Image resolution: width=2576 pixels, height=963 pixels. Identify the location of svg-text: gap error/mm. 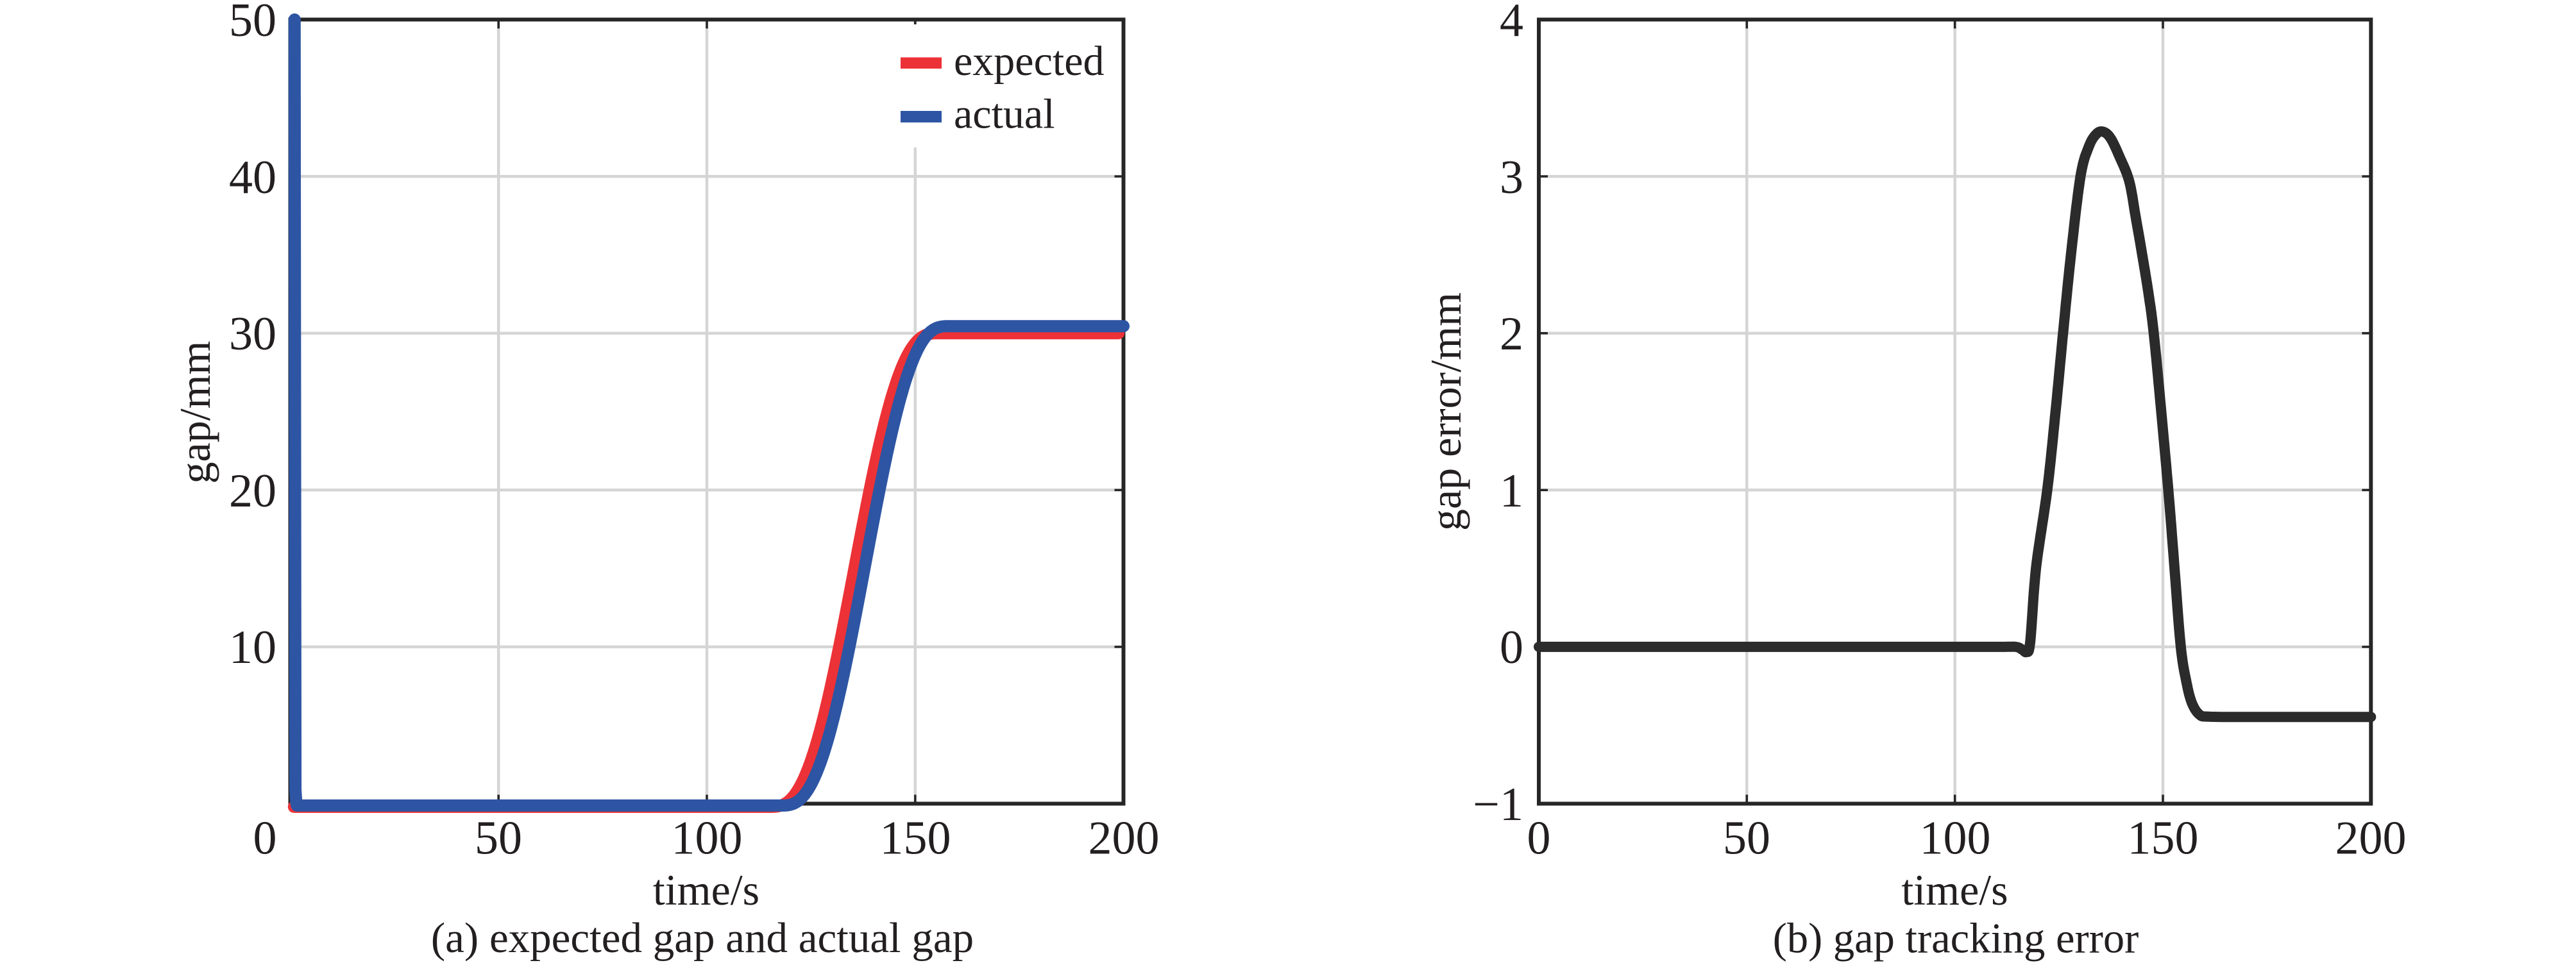
(1445, 412).